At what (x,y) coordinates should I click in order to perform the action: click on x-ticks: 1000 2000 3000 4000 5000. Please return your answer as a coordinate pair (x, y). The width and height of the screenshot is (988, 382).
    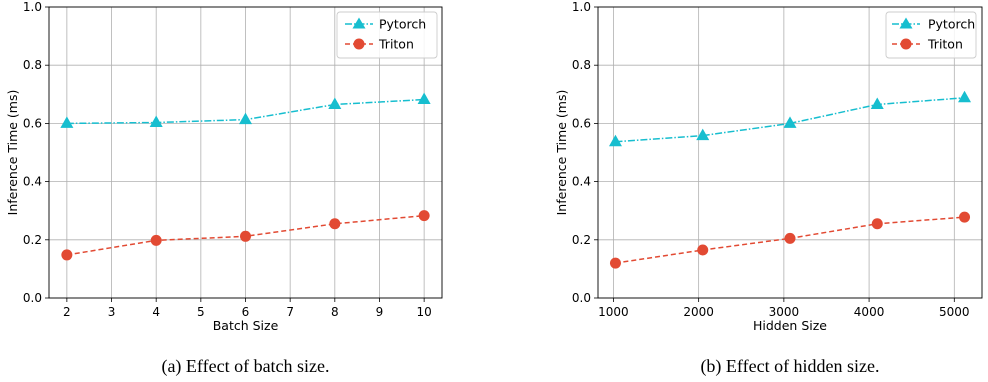
    Looking at the image, I should click on (784, 308).